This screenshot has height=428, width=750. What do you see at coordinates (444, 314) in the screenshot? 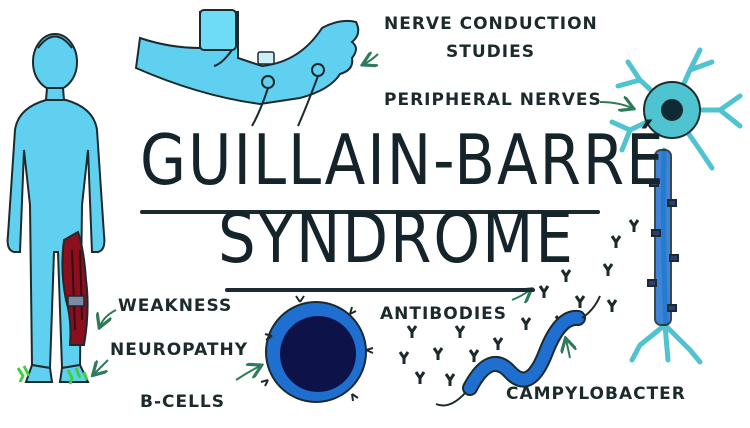
I see `label-antibodies: ANTIBODIES` at bounding box center [444, 314].